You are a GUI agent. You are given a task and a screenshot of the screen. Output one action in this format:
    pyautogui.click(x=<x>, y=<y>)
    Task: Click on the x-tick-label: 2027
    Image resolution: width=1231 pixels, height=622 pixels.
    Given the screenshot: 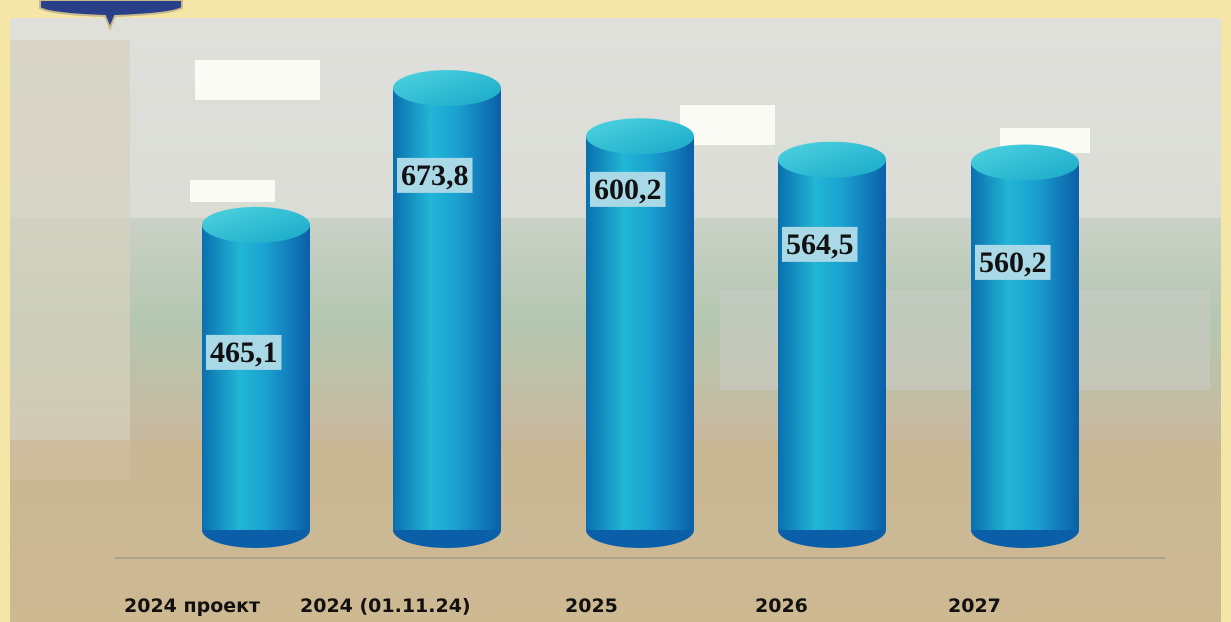 What is the action you would take?
    pyautogui.click(x=974, y=606)
    